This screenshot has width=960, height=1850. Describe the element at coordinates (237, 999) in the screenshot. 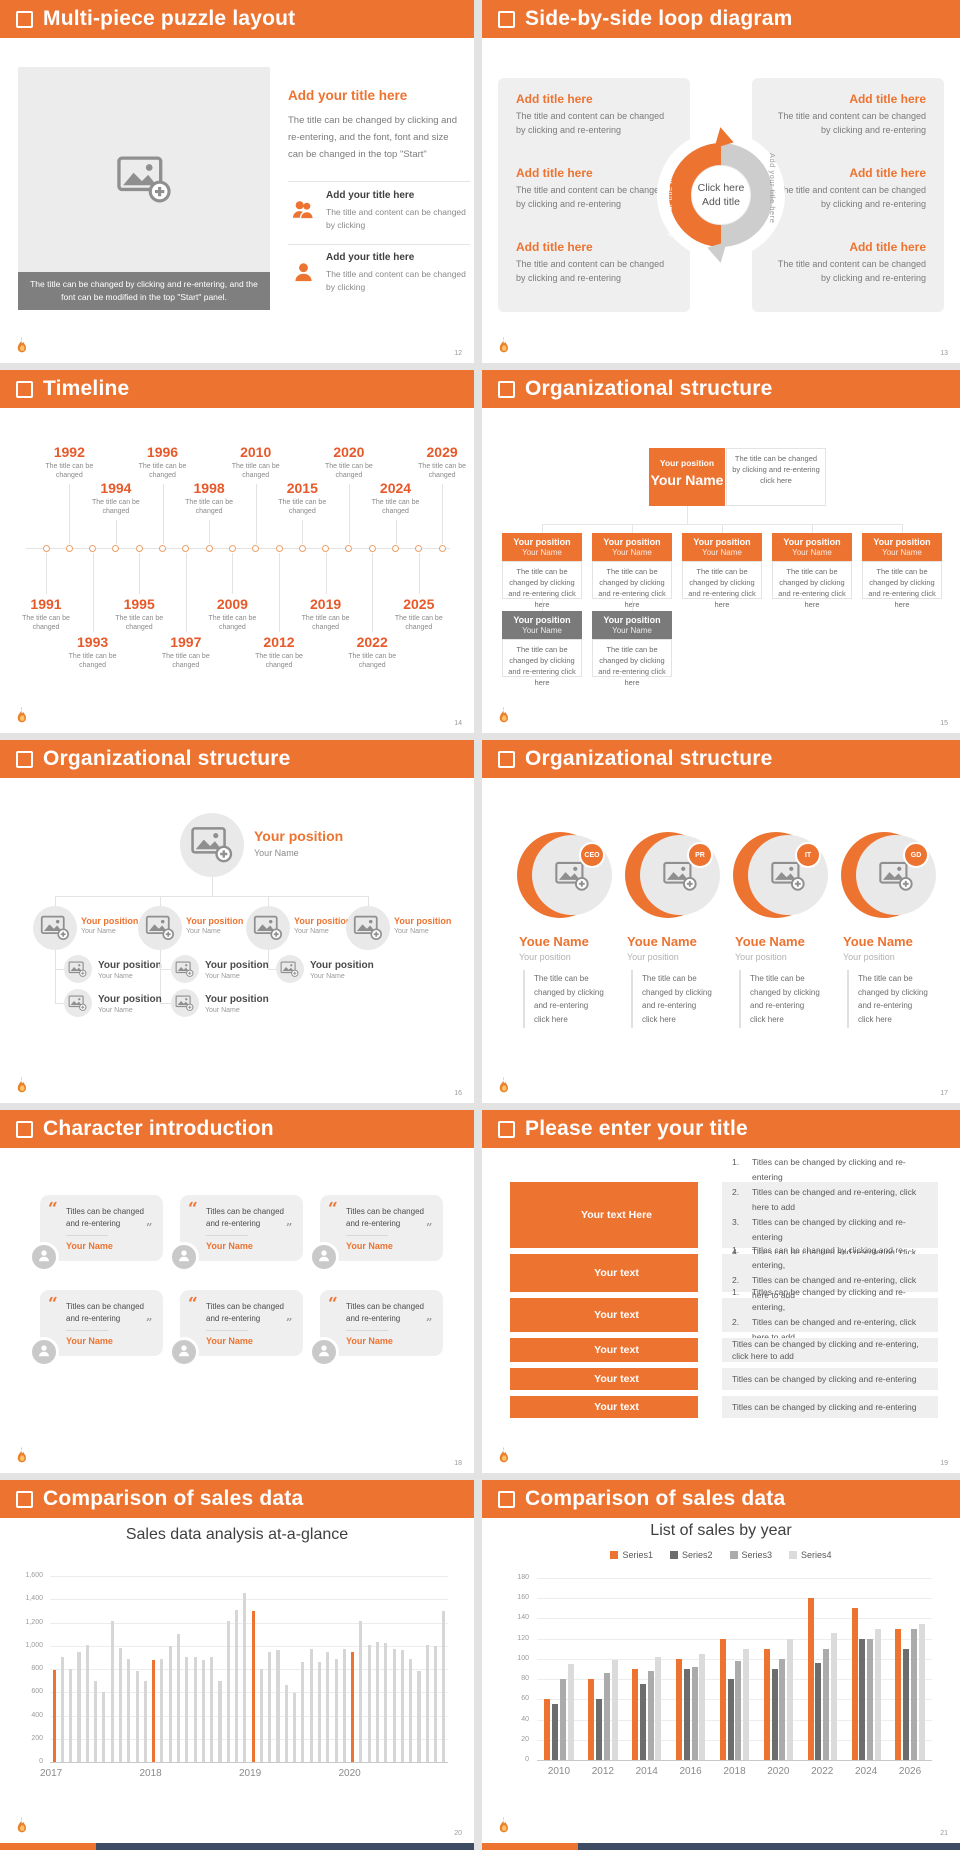

I see `org-l4-position: Your position` at that location.